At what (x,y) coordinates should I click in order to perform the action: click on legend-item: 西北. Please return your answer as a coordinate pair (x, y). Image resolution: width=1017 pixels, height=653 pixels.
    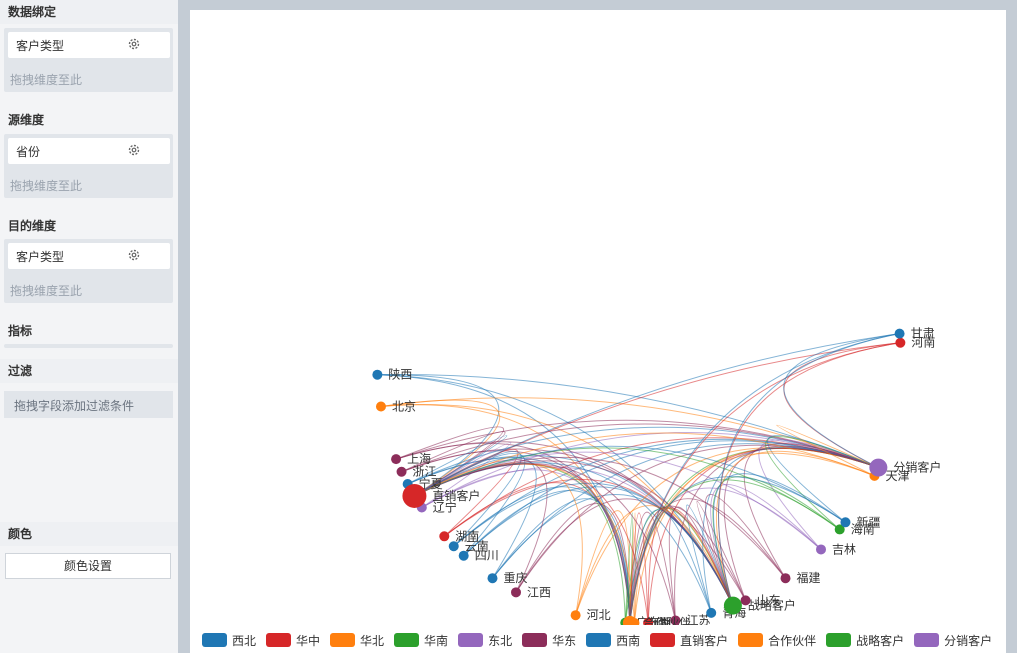
    Looking at the image, I should click on (229, 640).